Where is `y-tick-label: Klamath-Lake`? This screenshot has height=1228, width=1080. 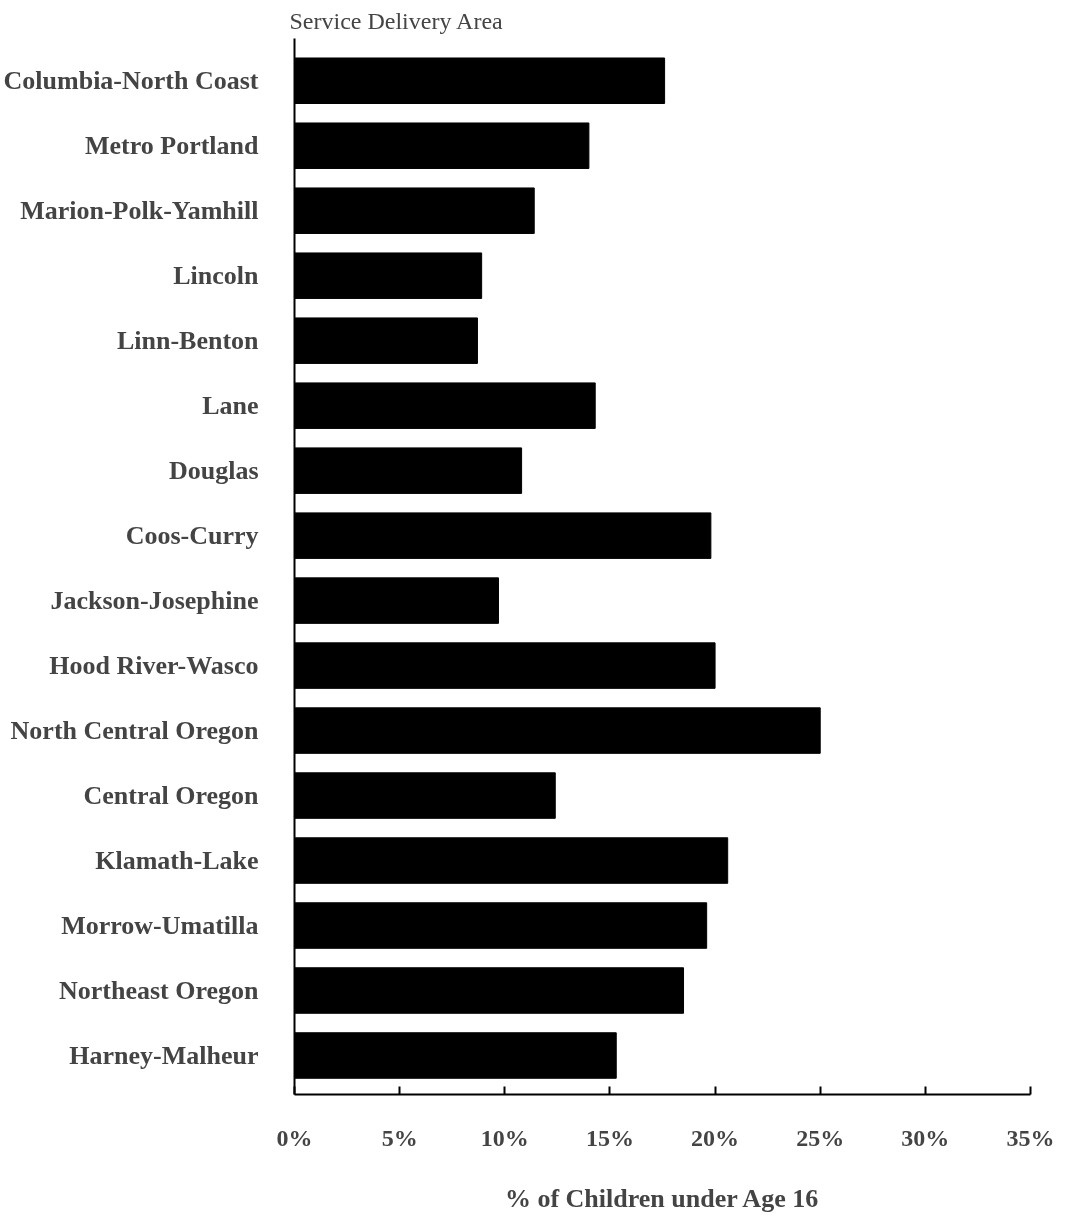 y-tick-label: Klamath-Lake is located at coordinates (177, 861).